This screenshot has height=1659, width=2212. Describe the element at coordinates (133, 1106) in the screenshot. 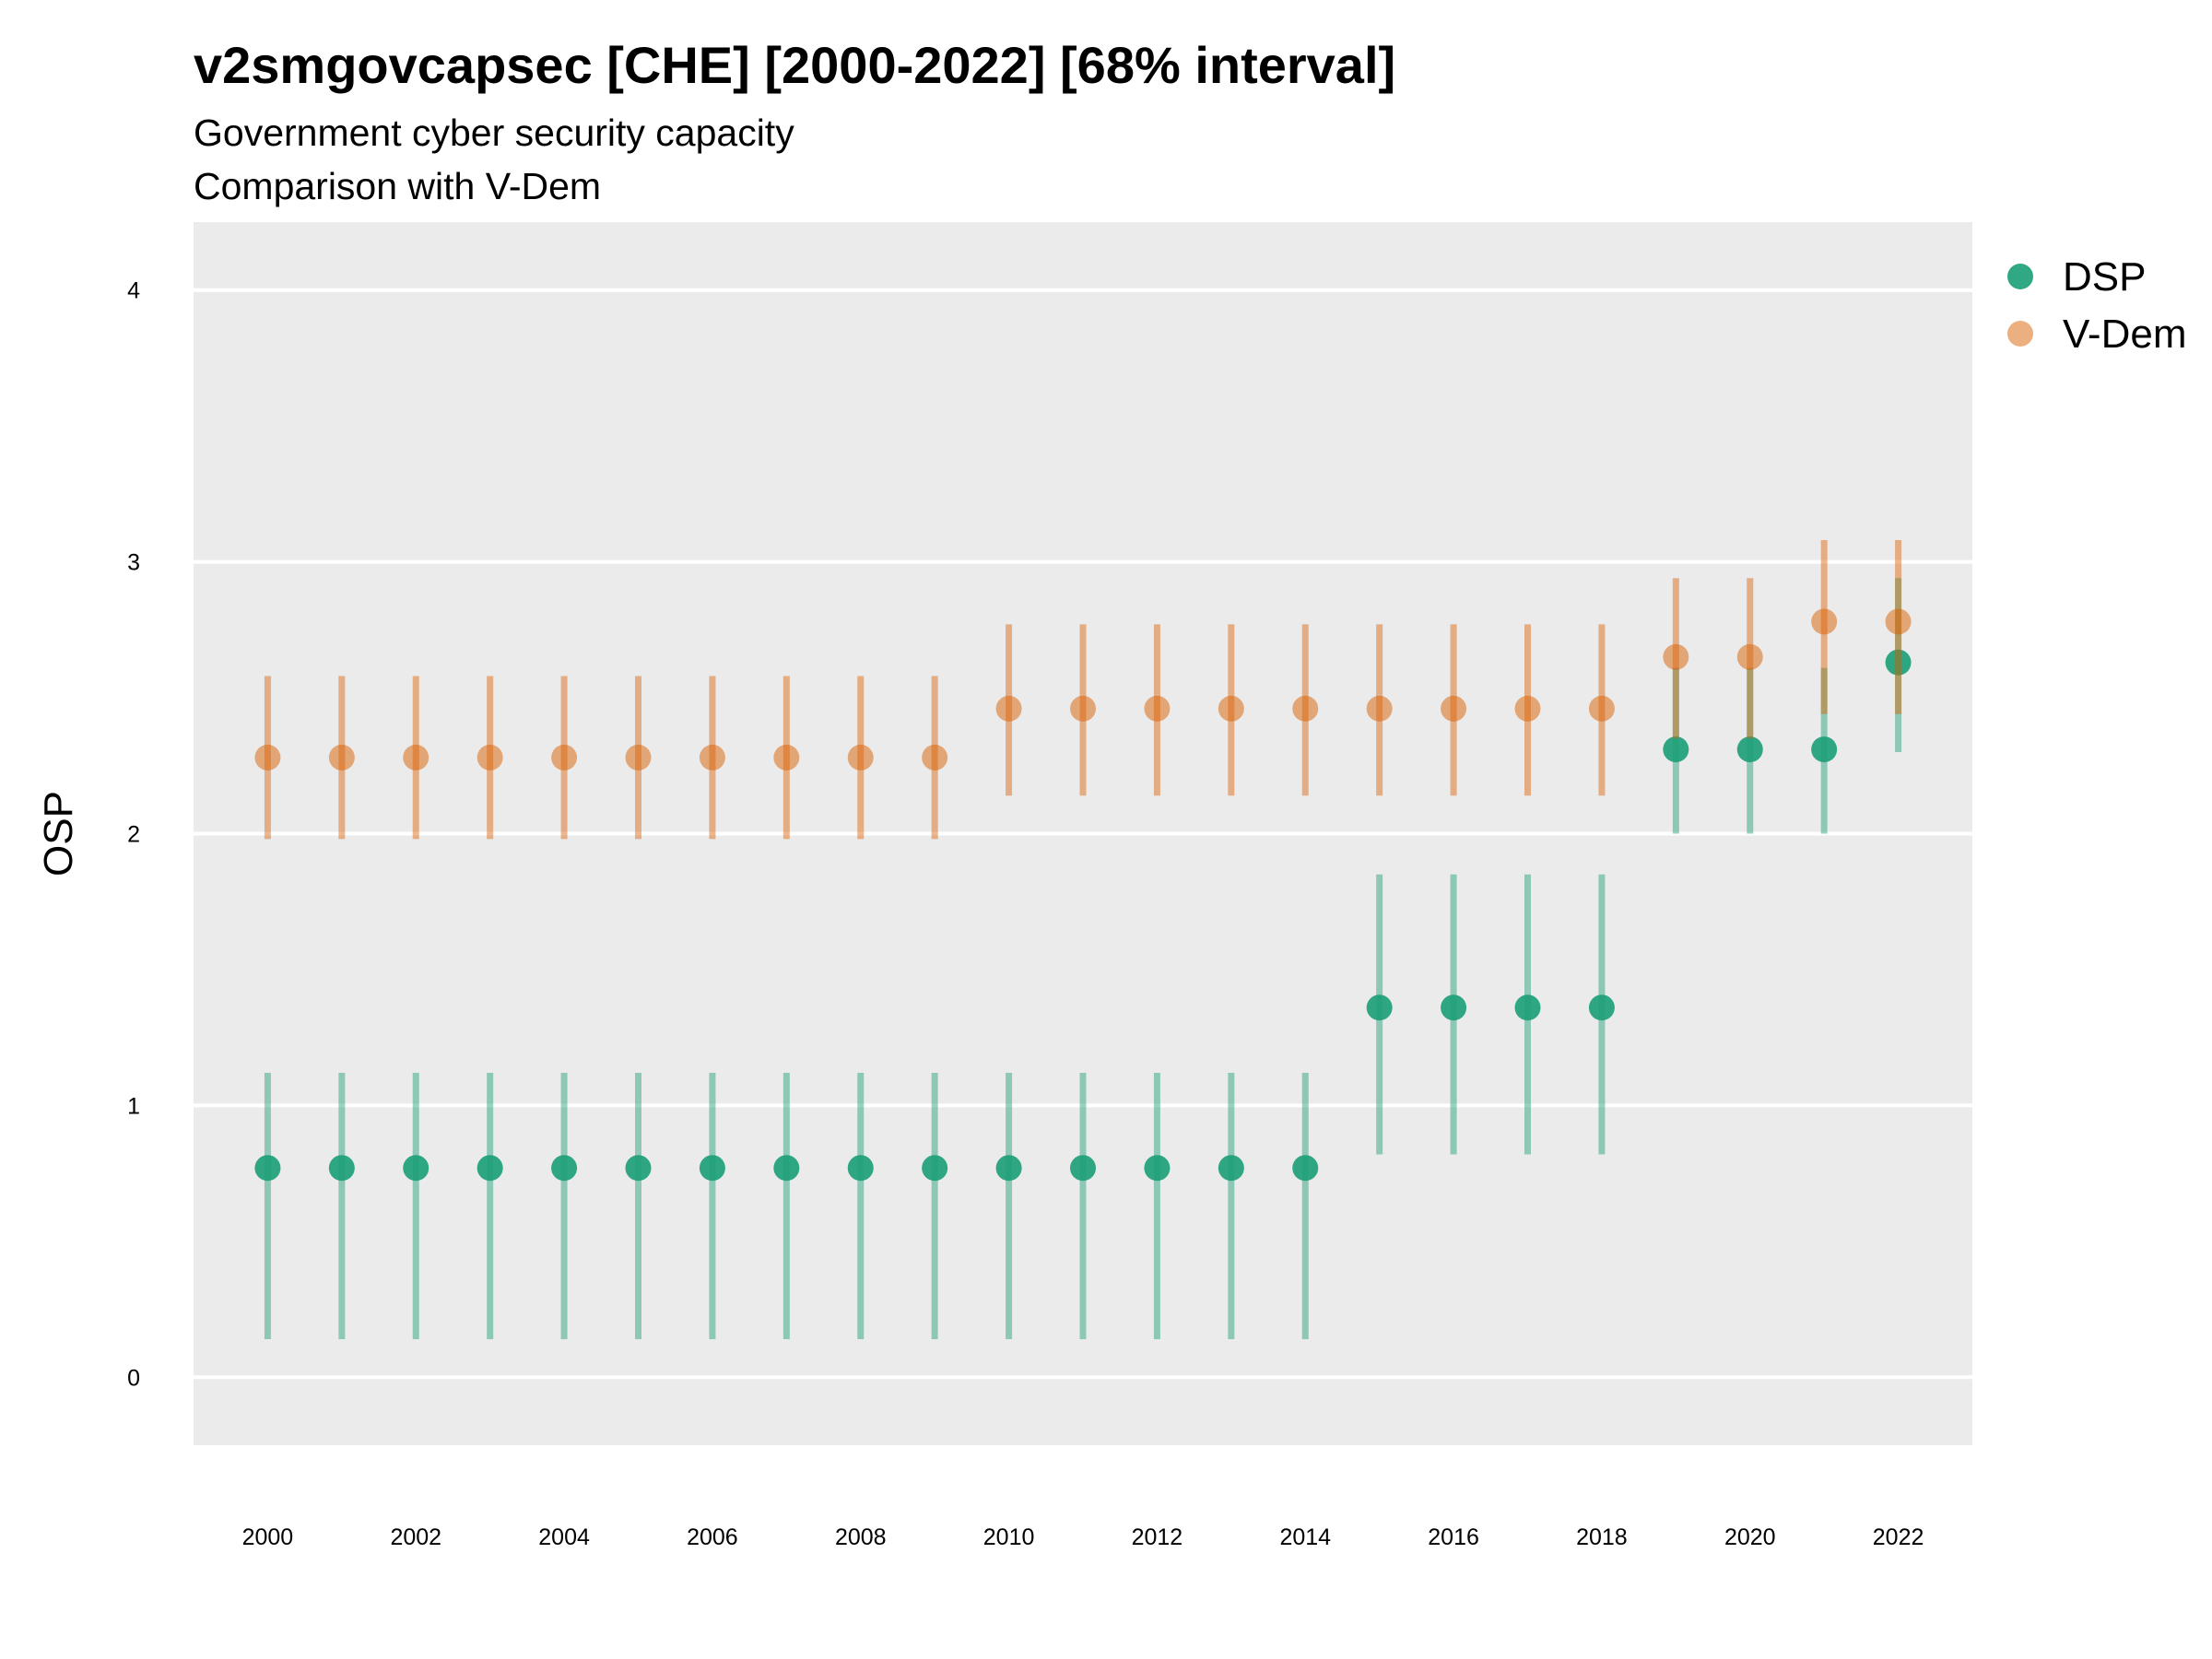

I see `y-tick-label-1: 1` at that location.